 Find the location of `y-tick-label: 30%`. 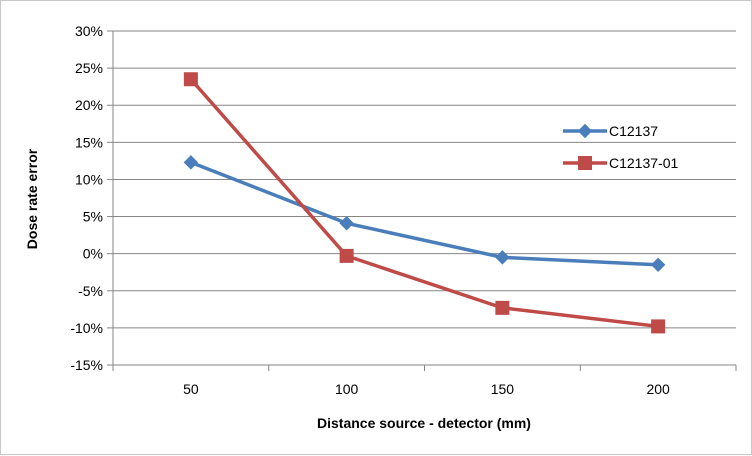

y-tick-label: 30% is located at coordinates (89, 31).